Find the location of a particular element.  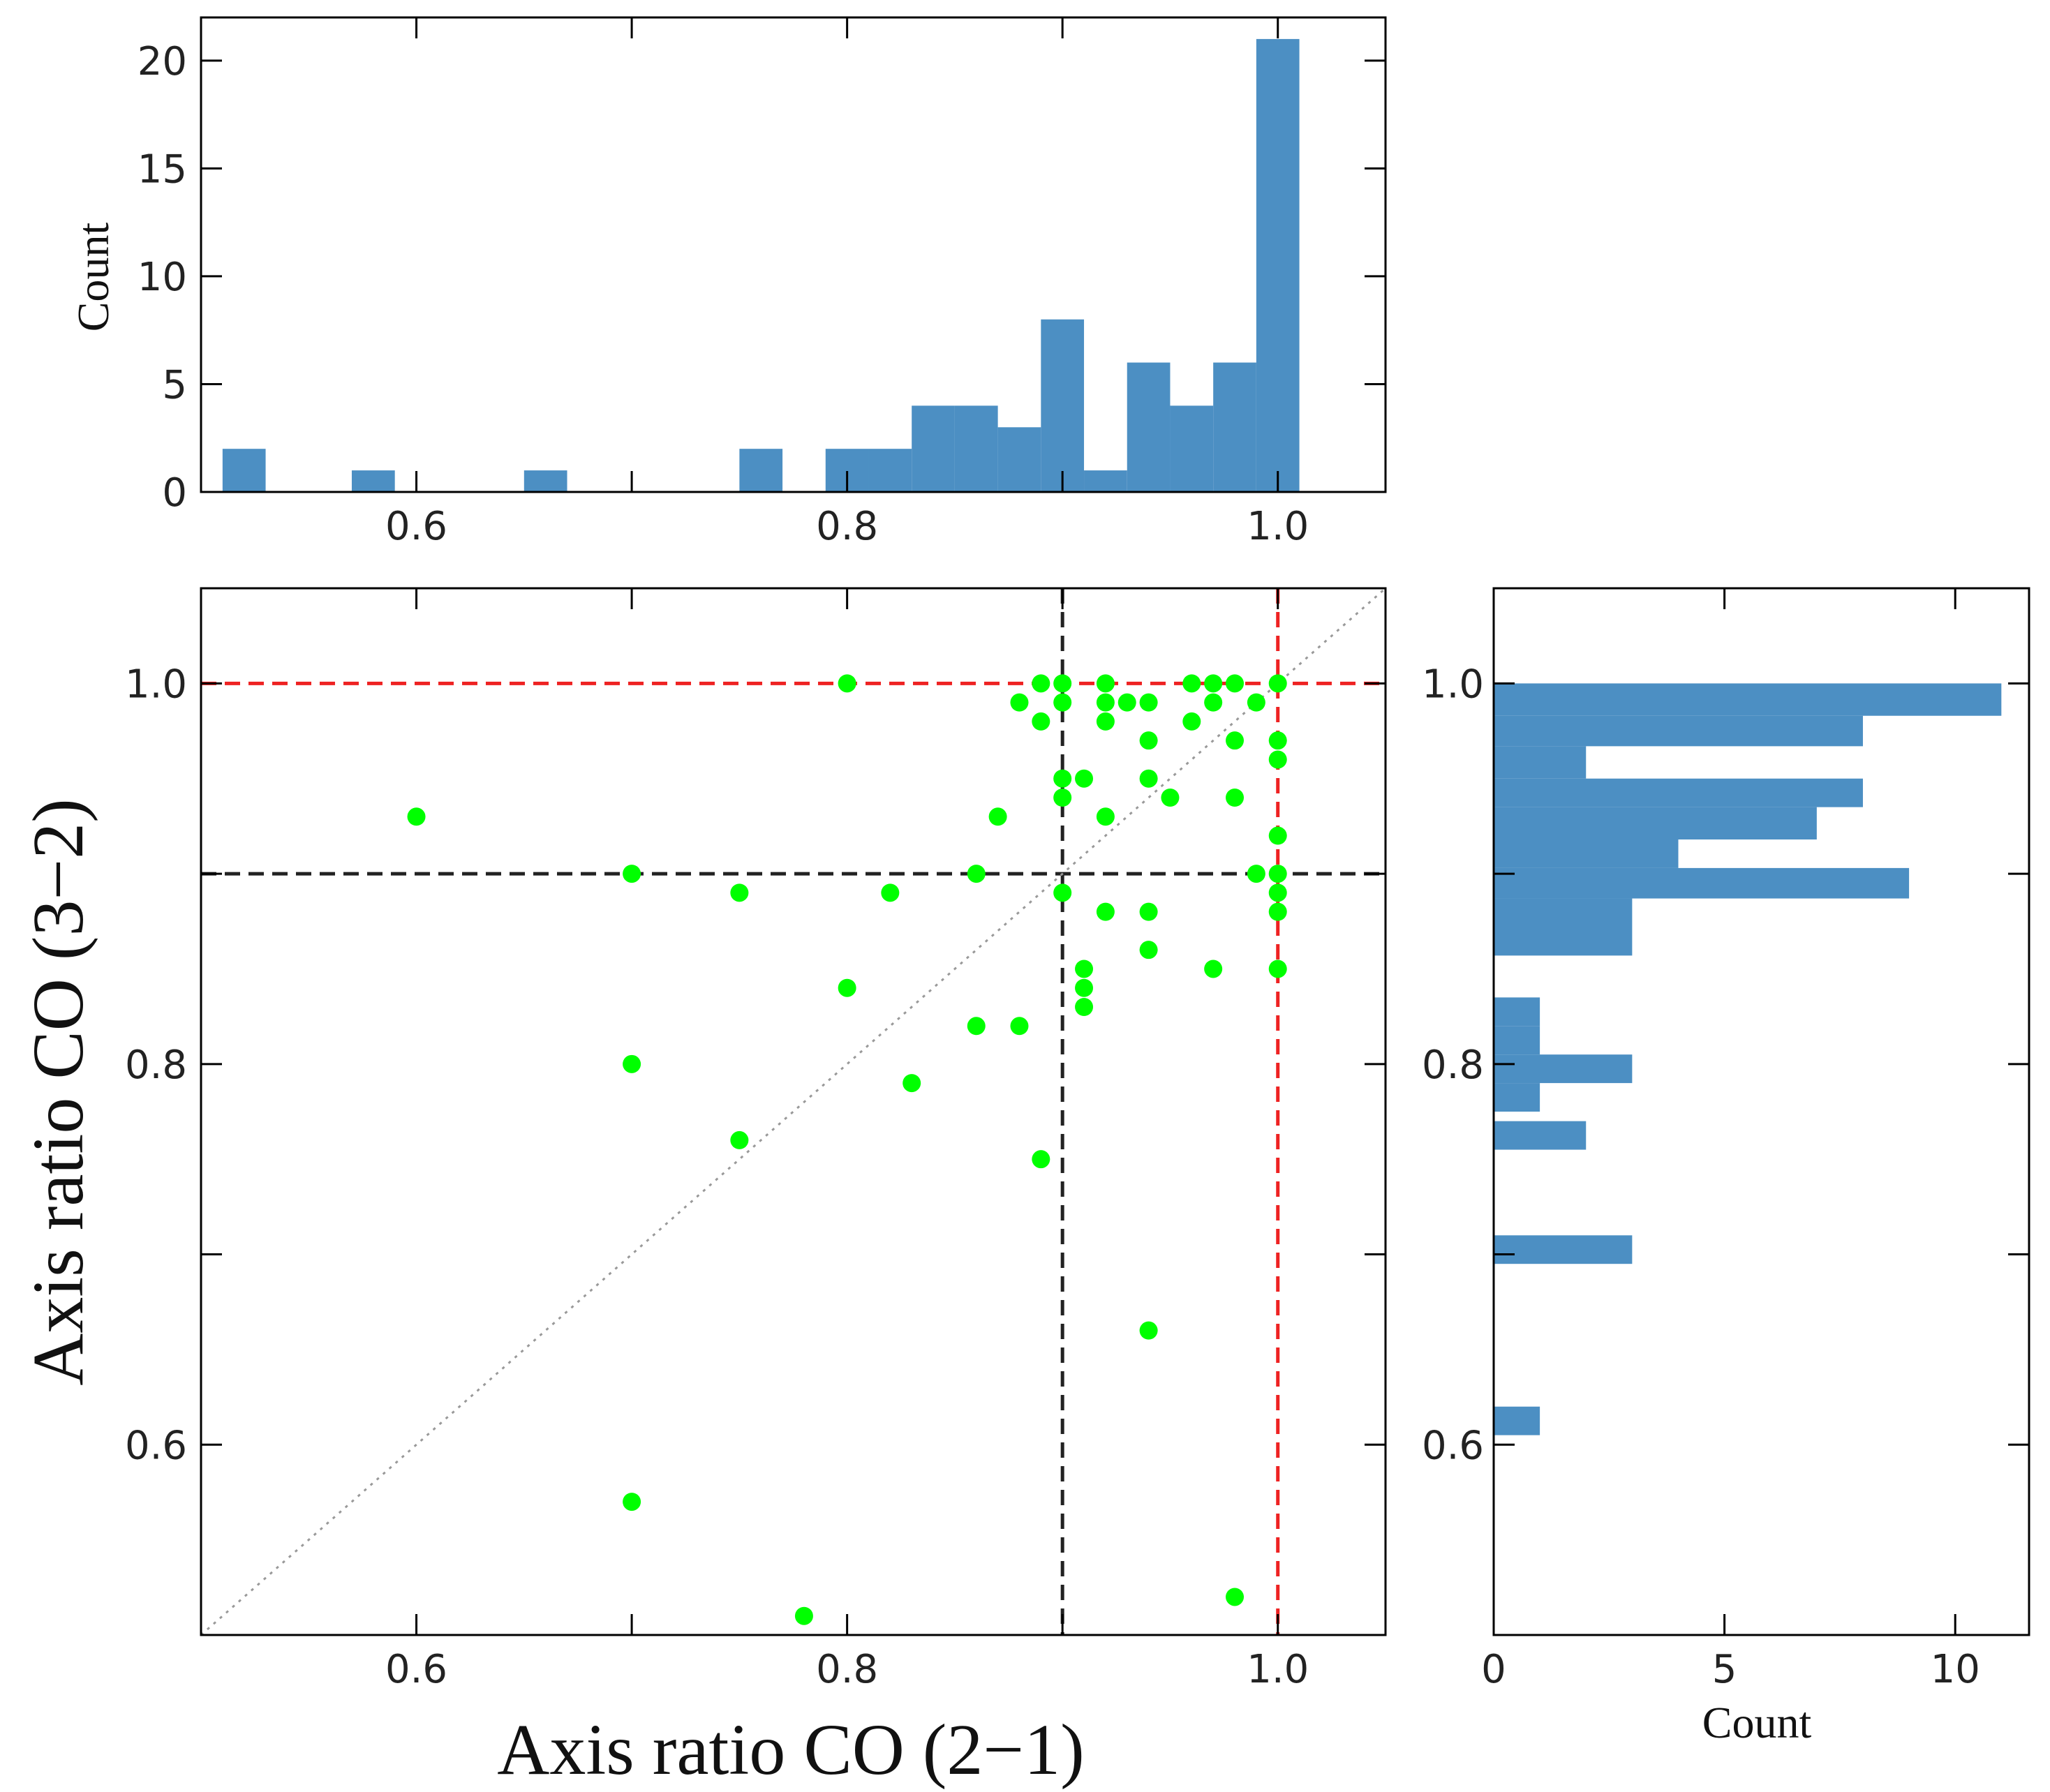

main-xtick-label: 0.6 is located at coordinates (416, 1669).